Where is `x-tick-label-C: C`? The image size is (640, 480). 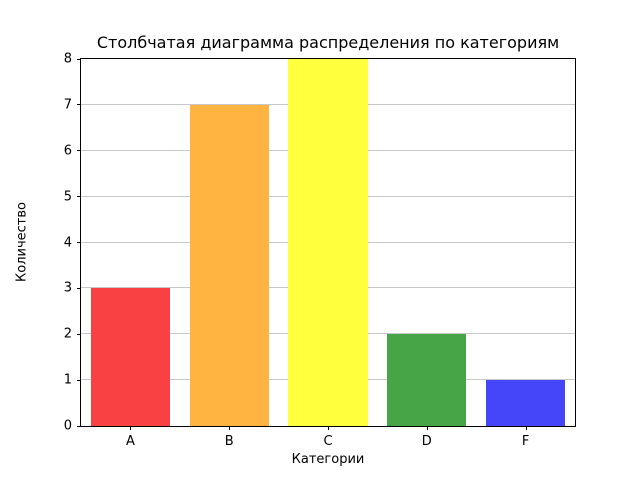 x-tick-label-C: C is located at coordinates (328, 441).